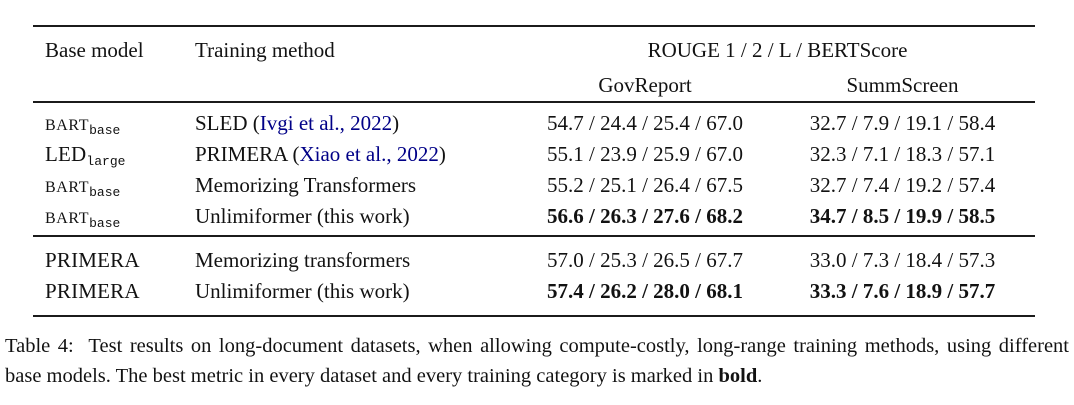 Image resolution: width=1074 pixels, height=405 pixels. I want to click on govreport-scores: 55.1 / 23.9 / 25.9 / 67.0, so click(644, 154).